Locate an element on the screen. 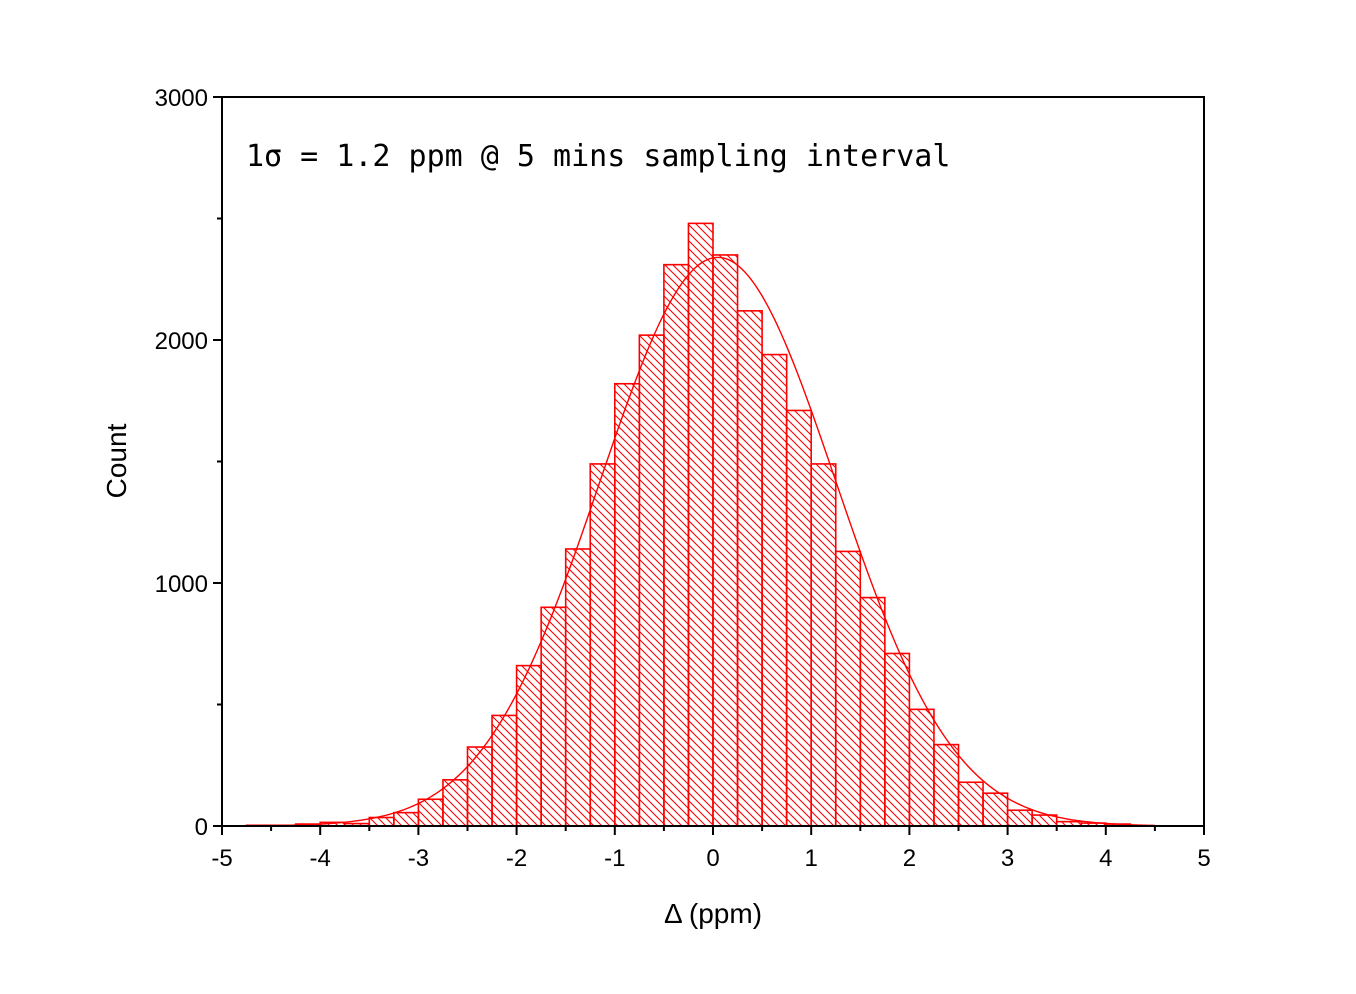 Image resolution: width=1356 pixels, height=994 pixels. x-tick-label: 3 is located at coordinates (1007, 858).